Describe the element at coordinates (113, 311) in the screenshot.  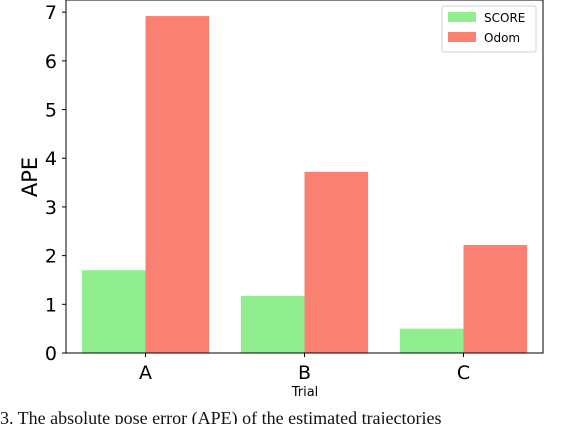
I see `bar-score-a` at that location.